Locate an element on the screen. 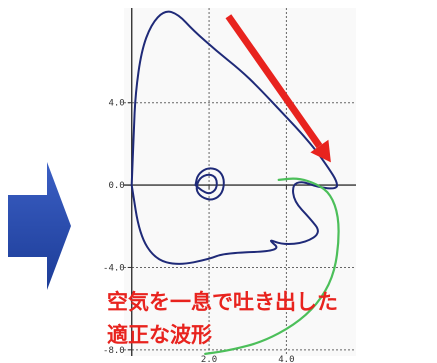  annotation-line-1: 空気を一息で吐き出した is located at coordinates (222, 302).